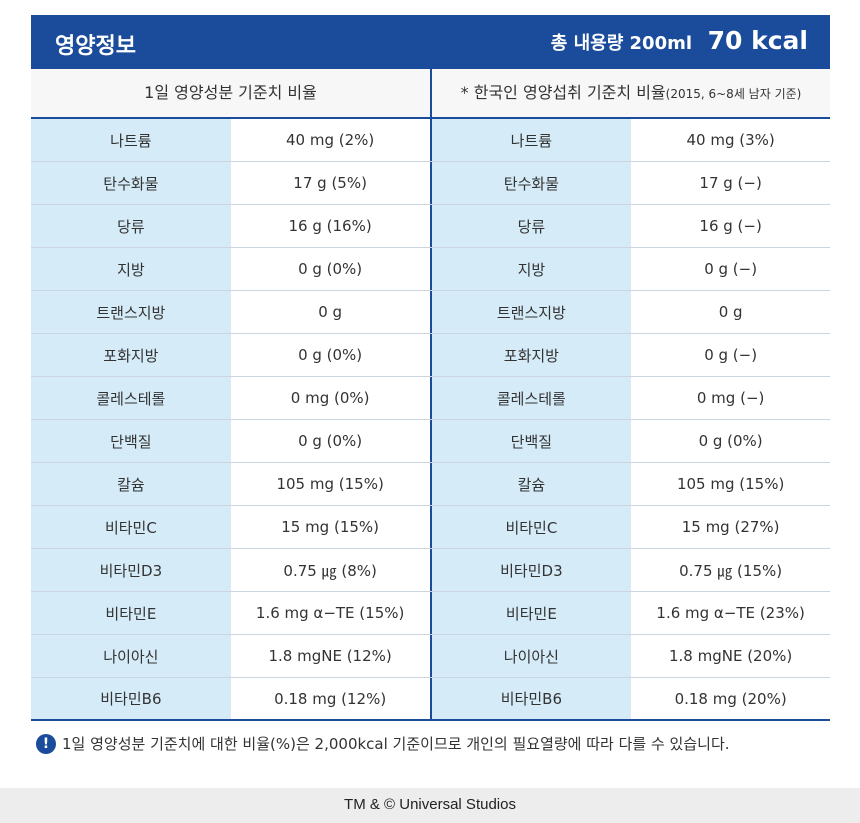  Describe the element at coordinates (730, 527) in the screenshot. I see `nutrient-value: 15 mg (27%)` at that location.